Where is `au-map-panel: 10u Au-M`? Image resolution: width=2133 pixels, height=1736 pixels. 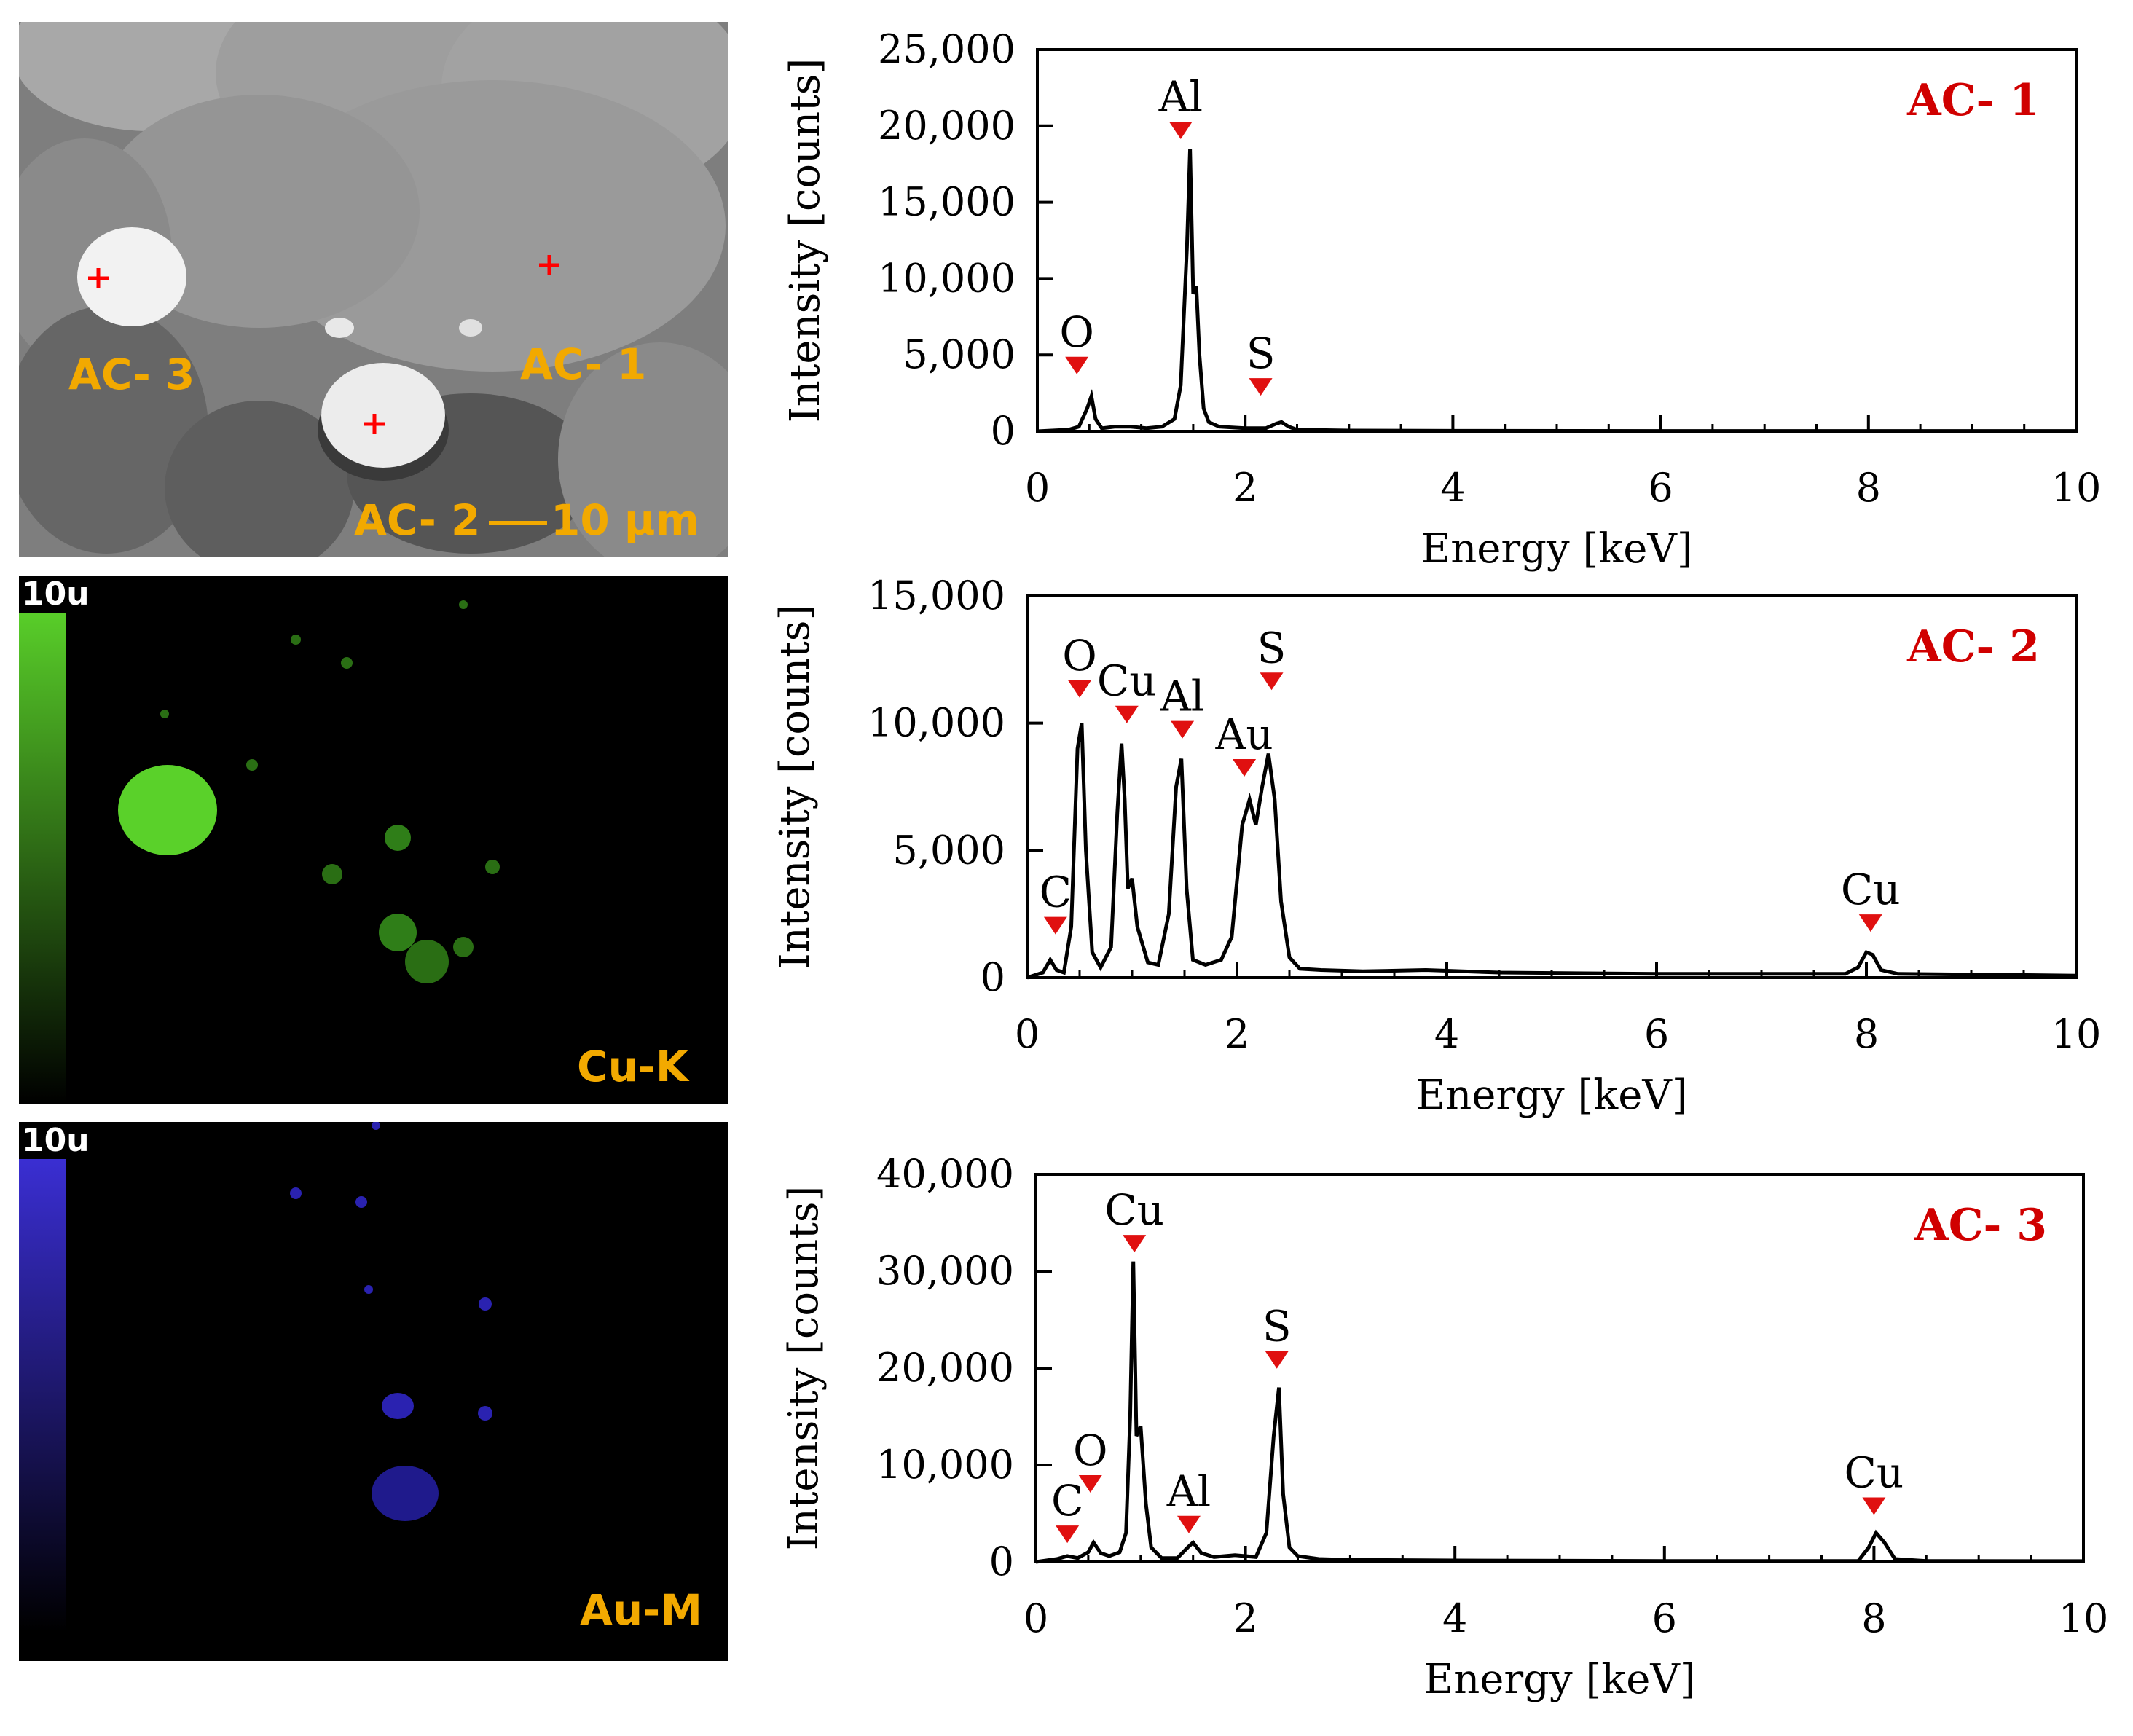 au-map-panel: 10u Au-M is located at coordinates (373, 1391).